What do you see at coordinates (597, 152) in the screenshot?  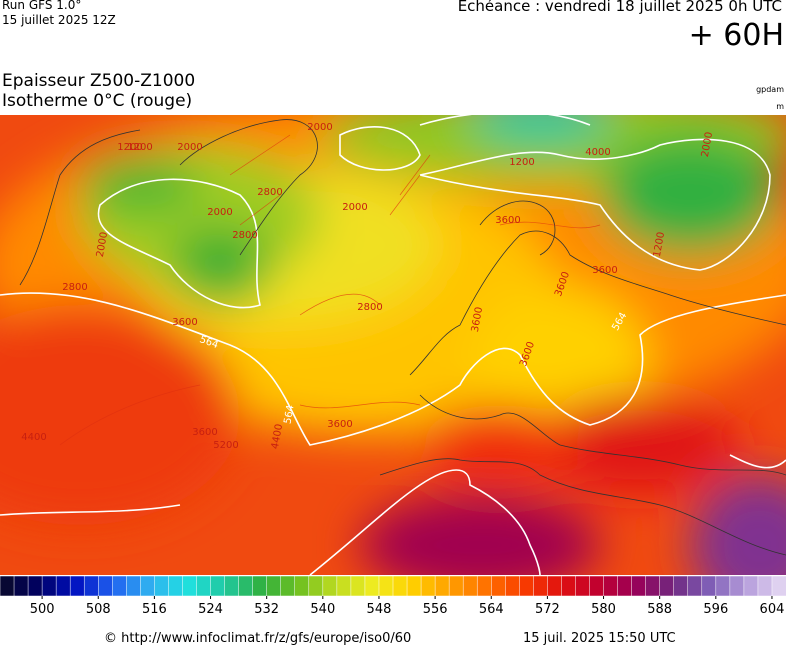 I see `contour-label: 4000` at bounding box center [597, 152].